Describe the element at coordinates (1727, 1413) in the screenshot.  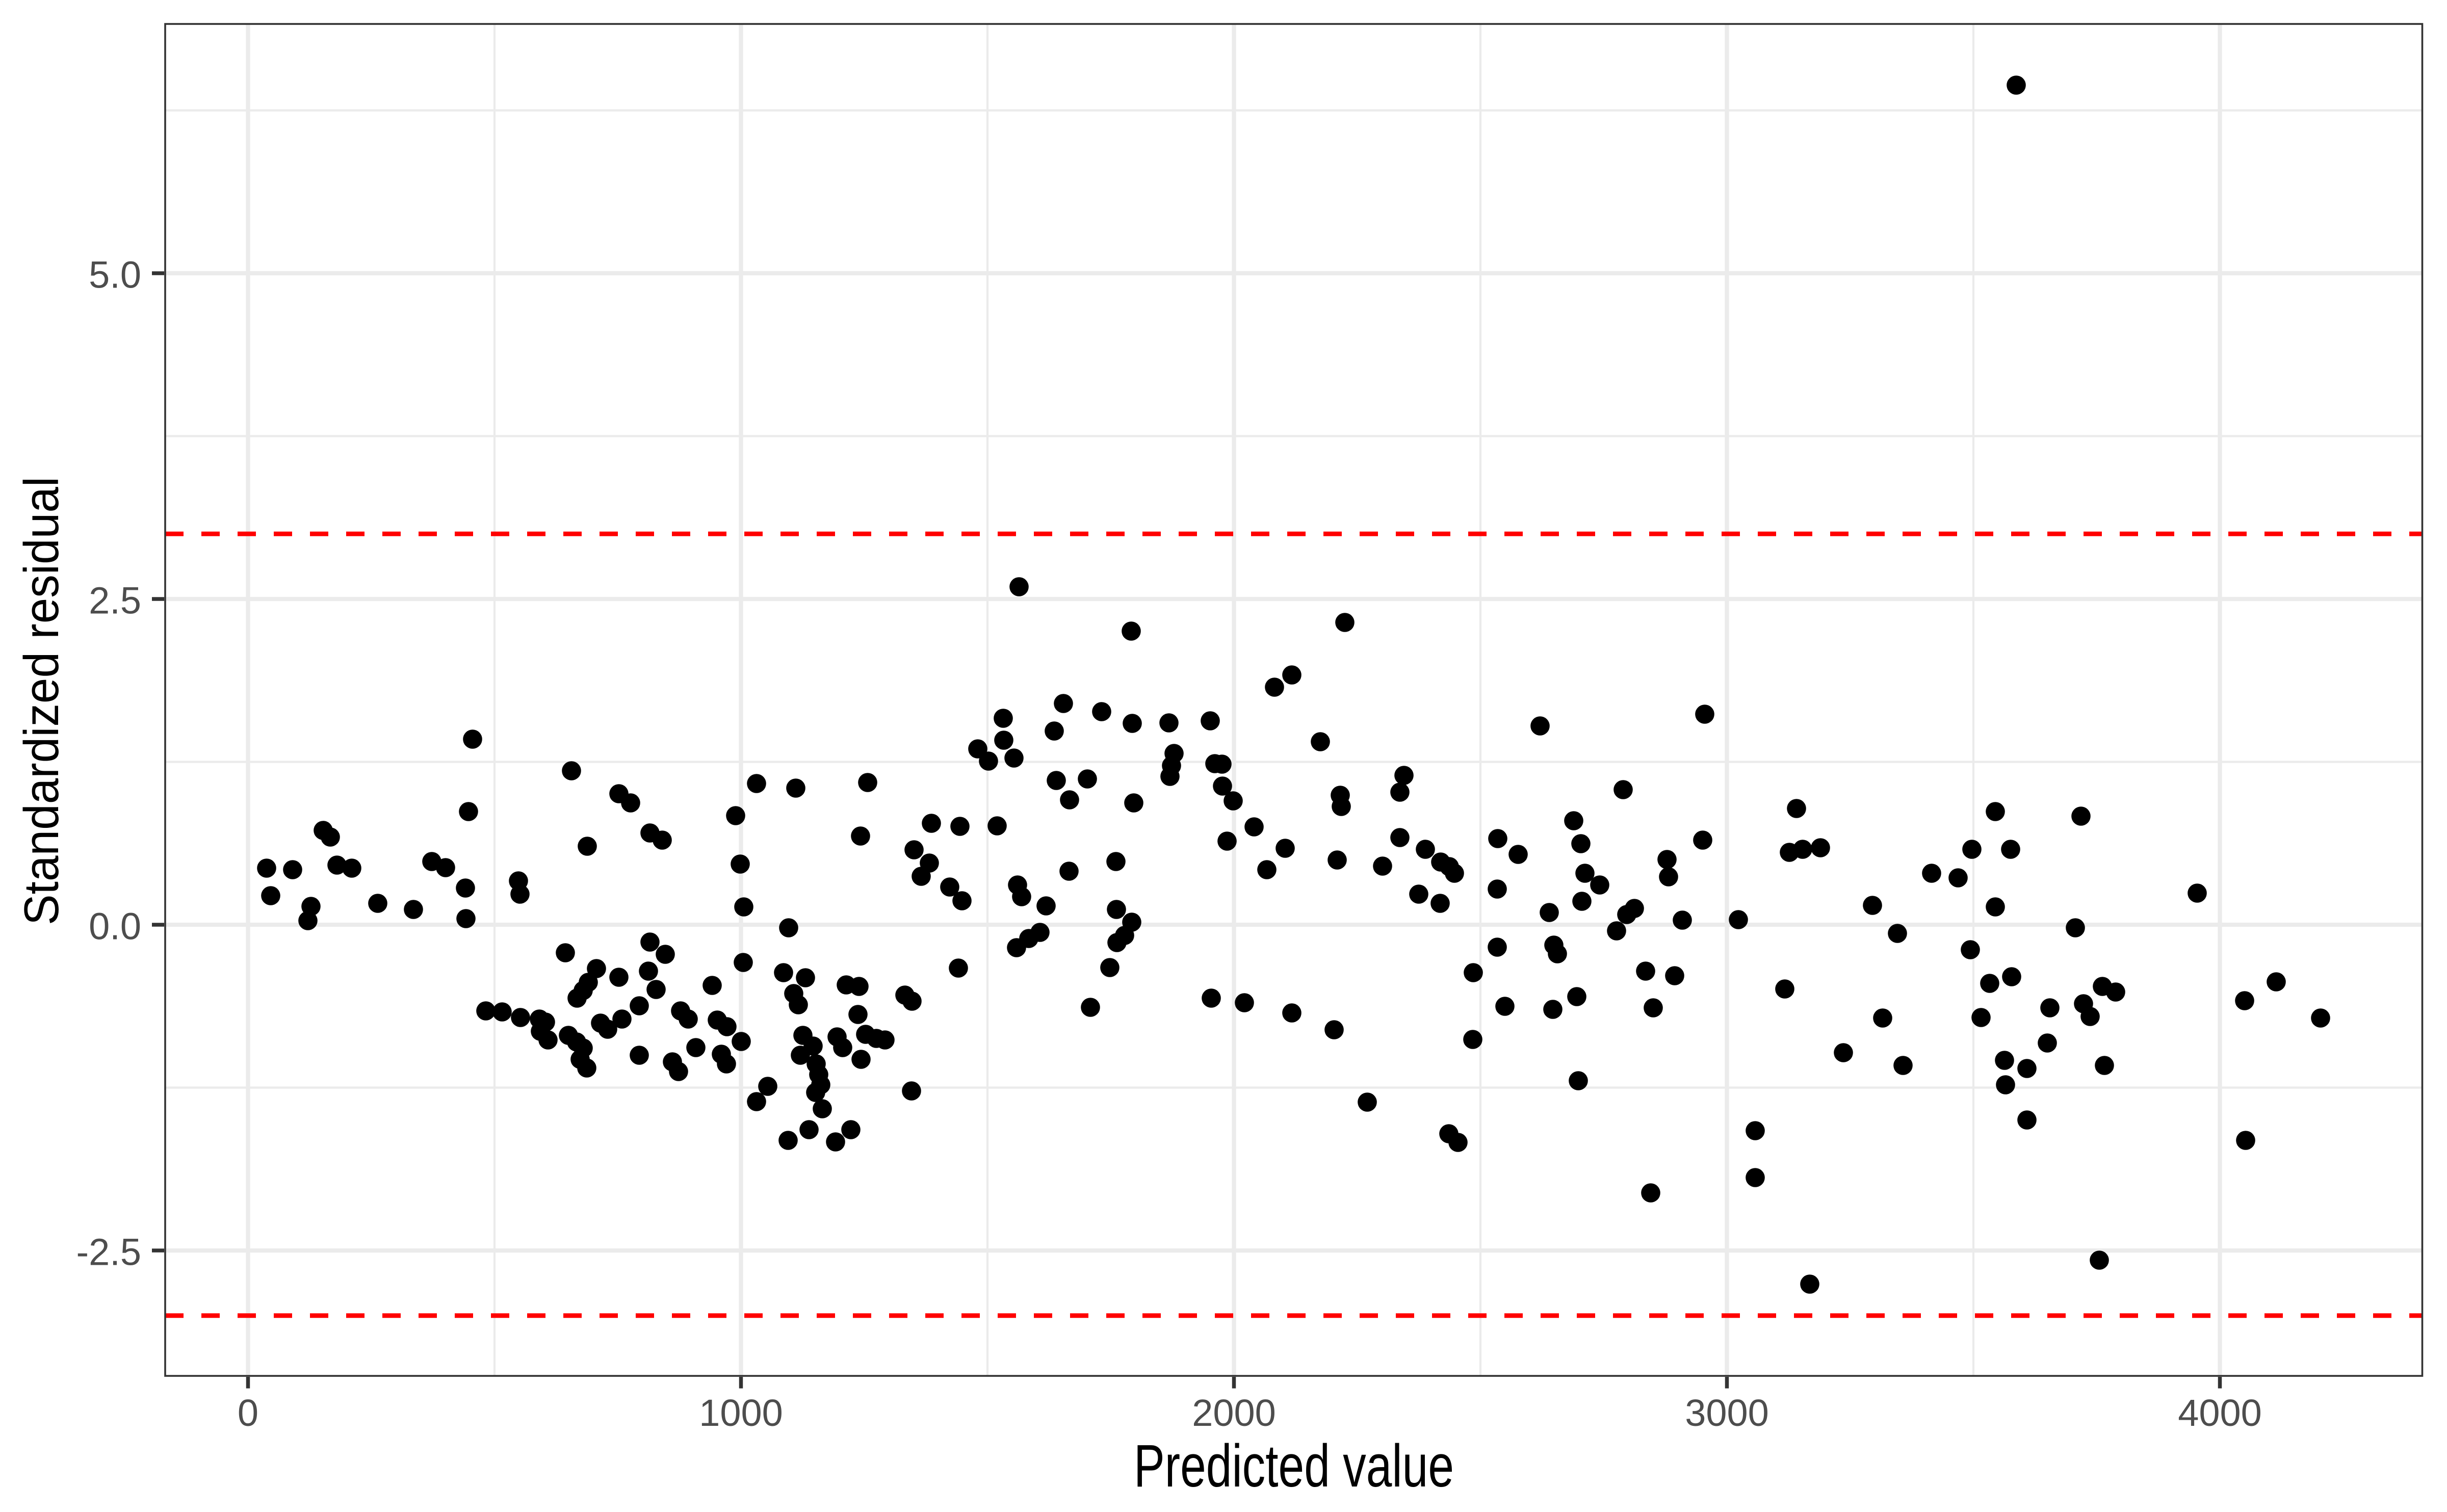
I see `svg-text: 3000` at that location.